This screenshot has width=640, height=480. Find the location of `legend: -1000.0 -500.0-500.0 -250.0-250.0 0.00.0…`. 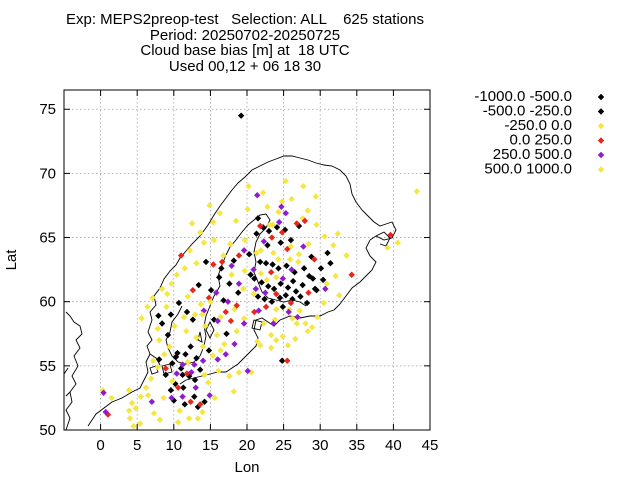

legend: -1000.0 -500.0-500.0 -250.0-250.0 0.00.0… is located at coordinates (539, 133).